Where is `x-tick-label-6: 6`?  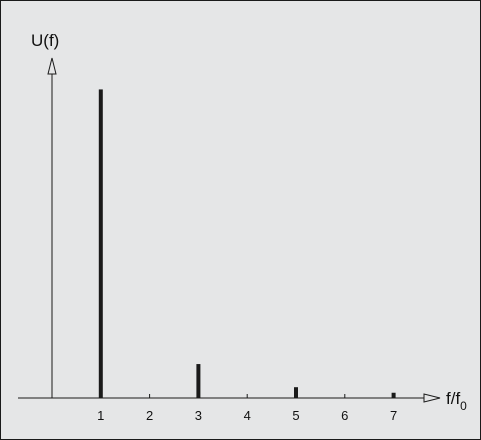 x-tick-label-6: 6 is located at coordinates (344, 415).